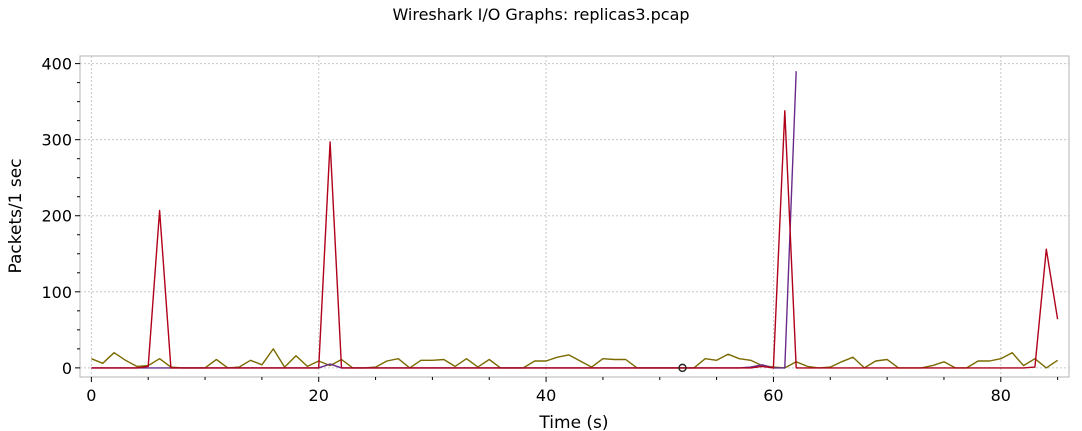 The width and height of the screenshot is (1082, 431). I want to click on chart-title: Wireshark I/O Graphs: replicas3.pcap, so click(540, 14).